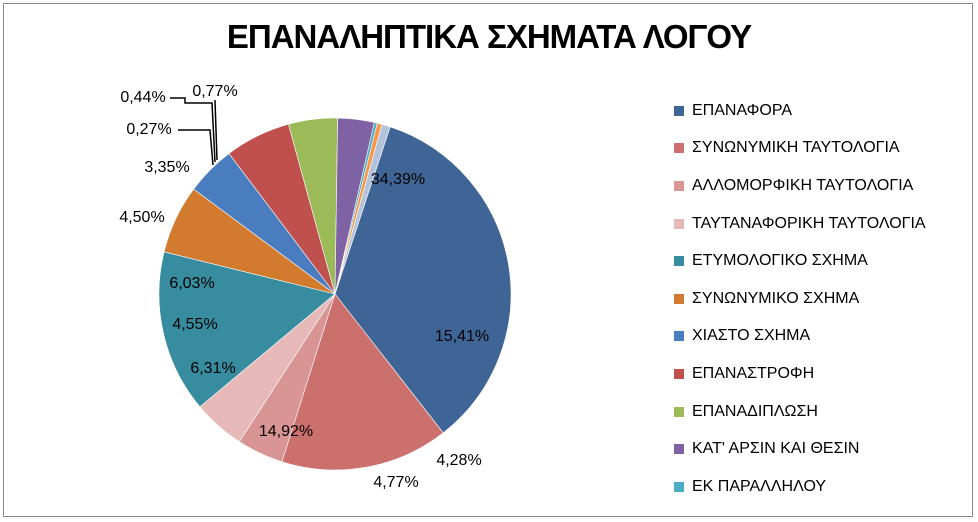 This screenshot has height=522, width=978. I want to click on legend-item: ΣΥΝΩΝΥΜΙΚΗ ΤΑΥΤΟΛΟΓΙΑ, so click(824, 149).